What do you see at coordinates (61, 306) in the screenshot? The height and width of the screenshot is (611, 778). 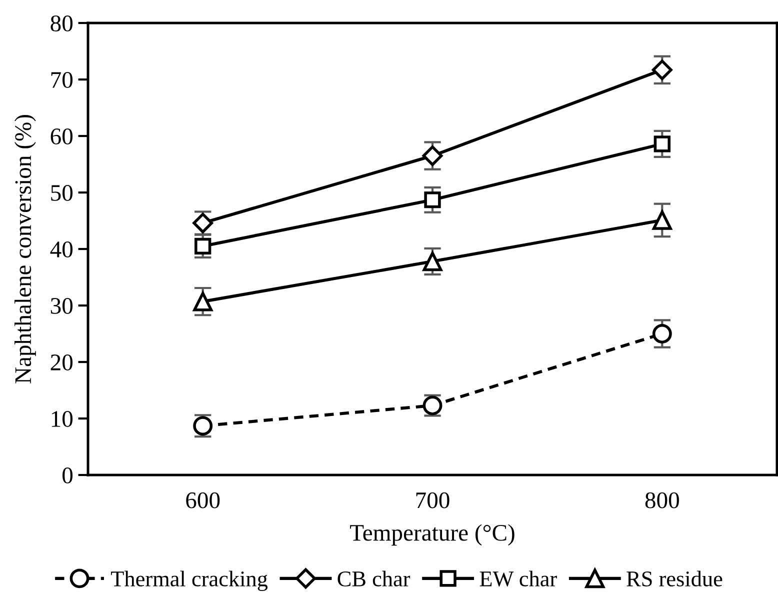 I see `y-tick-label: 30` at bounding box center [61, 306].